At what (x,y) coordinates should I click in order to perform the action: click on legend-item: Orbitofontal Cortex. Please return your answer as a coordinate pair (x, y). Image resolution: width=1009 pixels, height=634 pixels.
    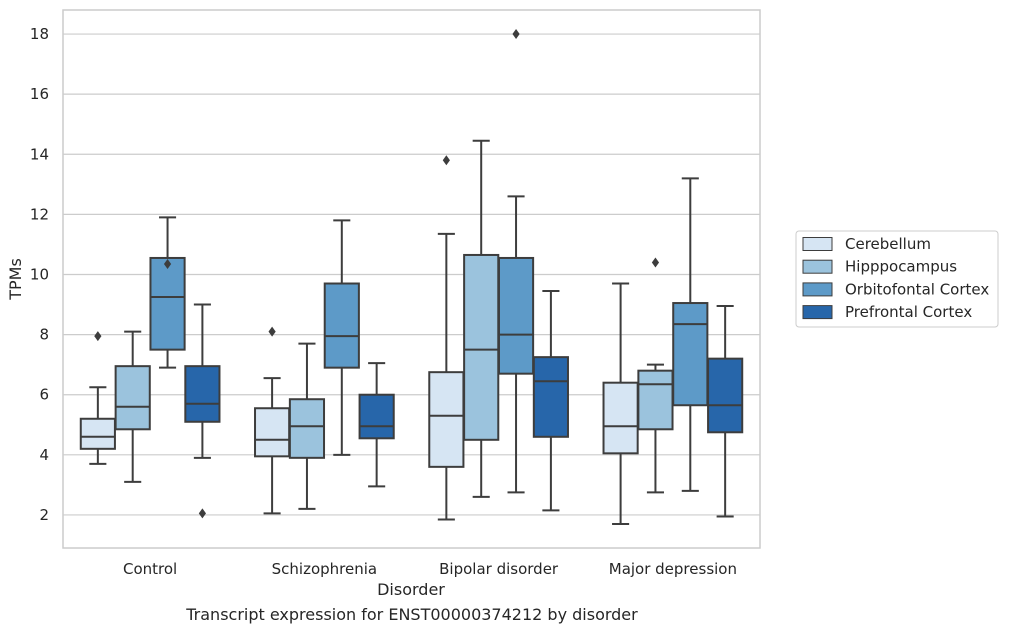
    Looking at the image, I should click on (895, 289).